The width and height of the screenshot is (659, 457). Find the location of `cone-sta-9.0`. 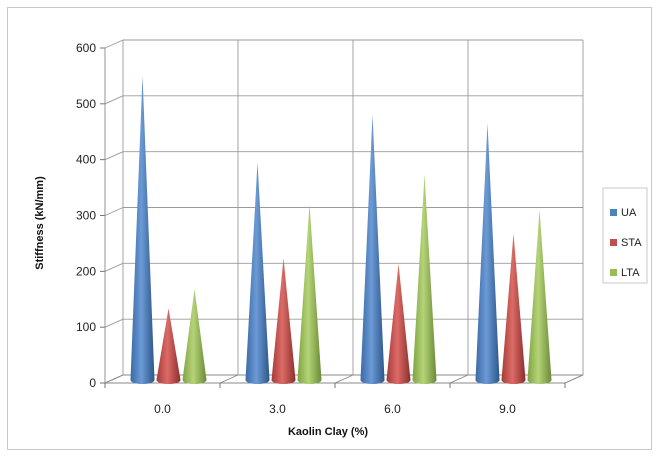

cone-sta-9.0 is located at coordinates (513, 308).